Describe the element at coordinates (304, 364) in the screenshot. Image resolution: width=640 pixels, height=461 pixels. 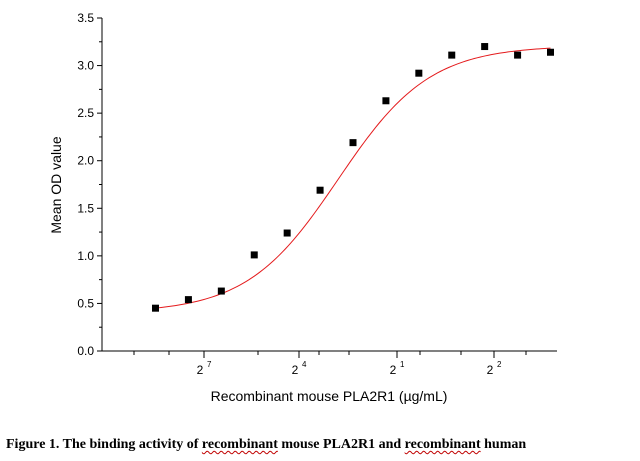
I see `x-tick-label-exponent: 4` at that location.